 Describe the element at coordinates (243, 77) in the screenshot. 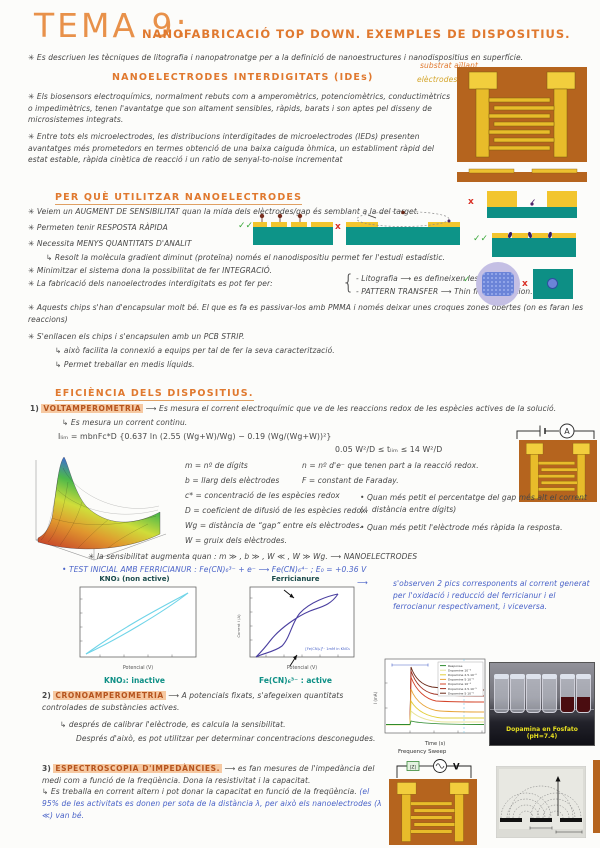

I see `section-heading-ide: NANOELECTRODES INTERDIGITATS (IDEs)` at that location.